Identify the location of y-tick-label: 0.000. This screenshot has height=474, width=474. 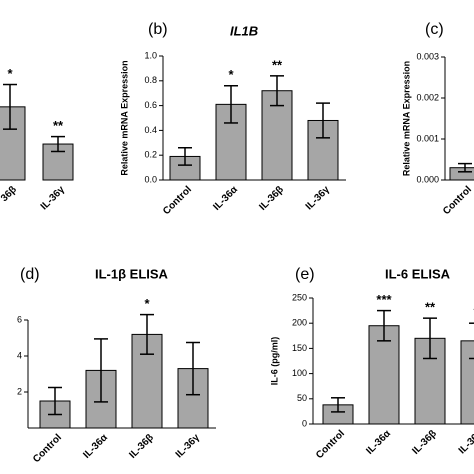
(427, 179).